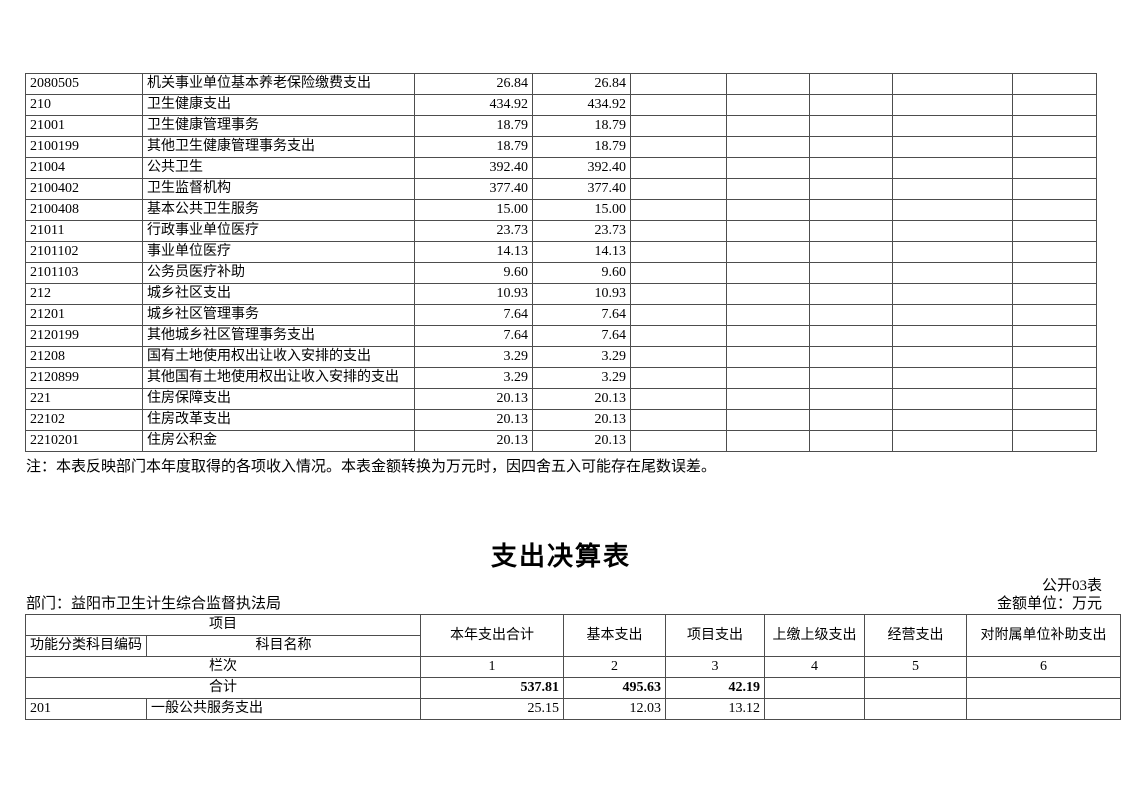 The height and width of the screenshot is (793, 1122). Describe the element at coordinates (581, 357) in the screenshot. I see `income-cell-value-2: 3.29` at that location.